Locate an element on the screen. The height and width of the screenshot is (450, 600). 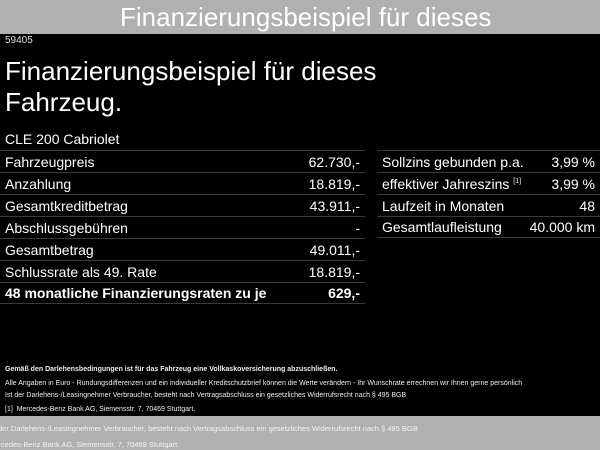
row-value: 62.730,- is located at coordinates (334, 161).